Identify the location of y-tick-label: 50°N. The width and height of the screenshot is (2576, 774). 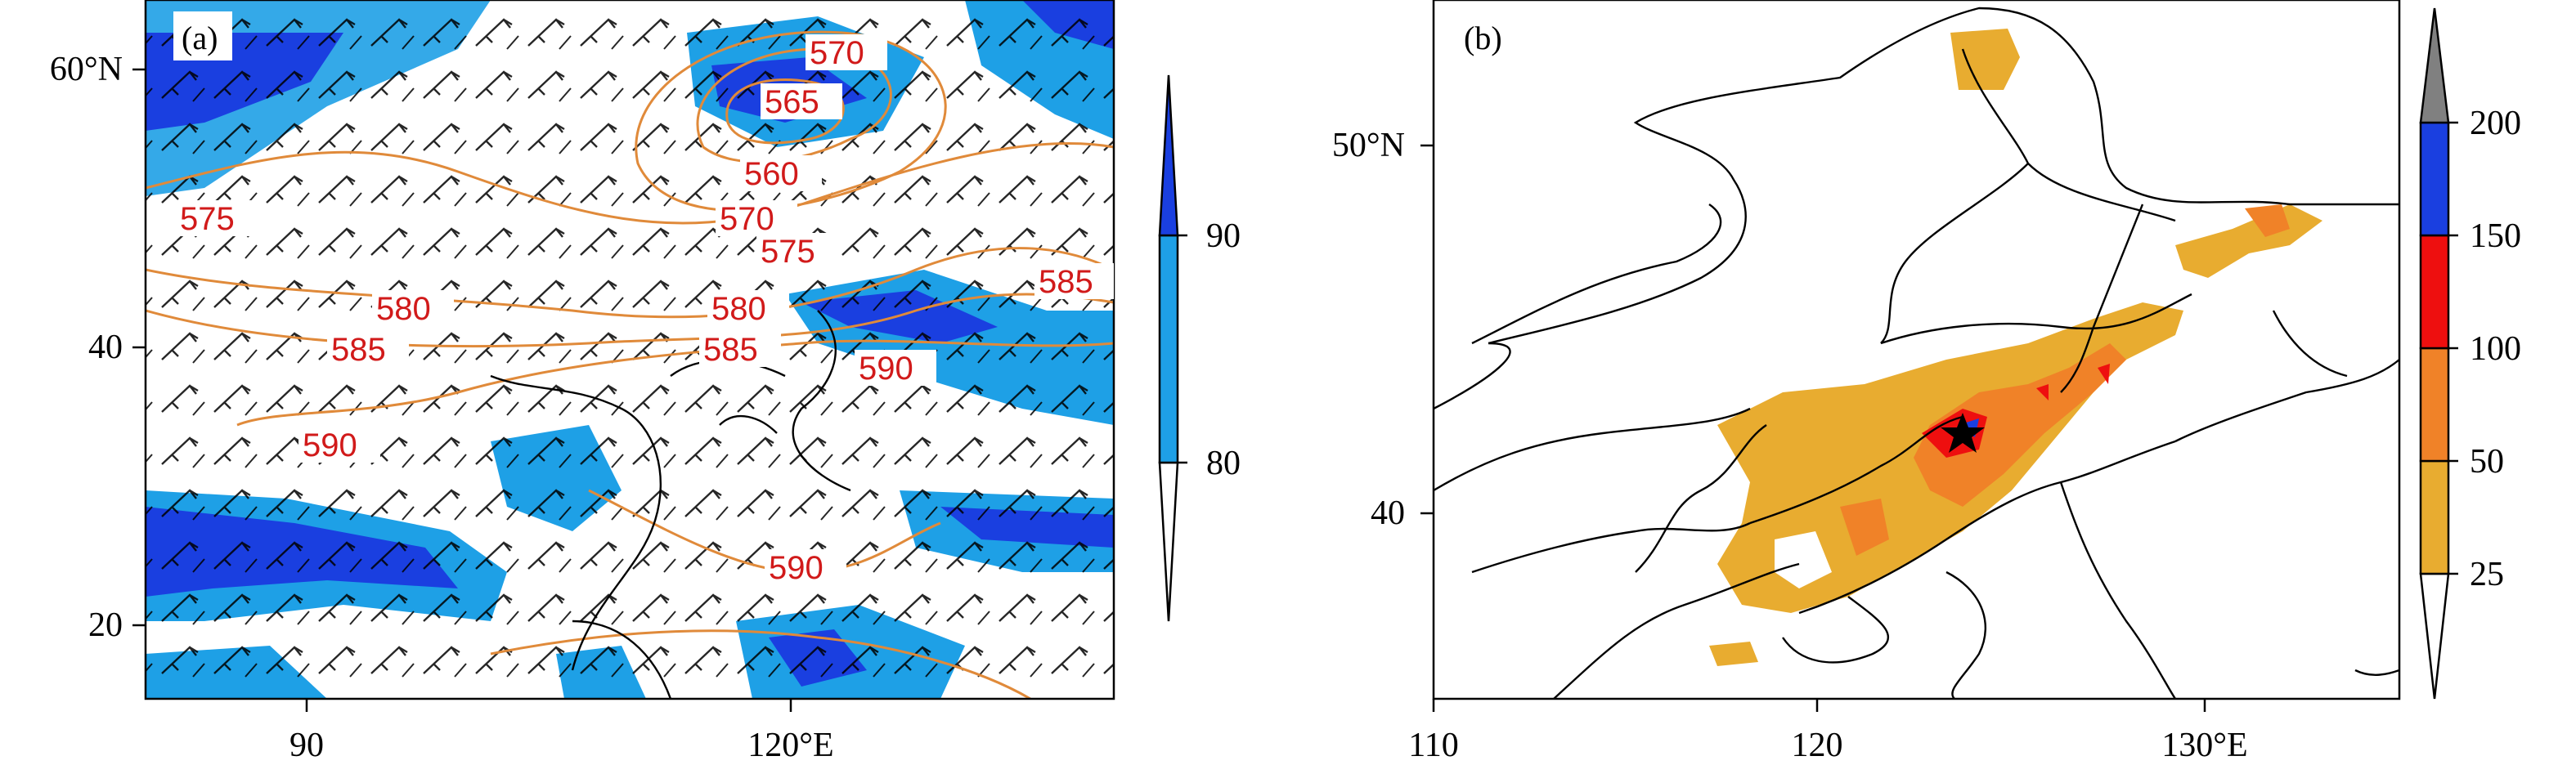
(1368, 145).